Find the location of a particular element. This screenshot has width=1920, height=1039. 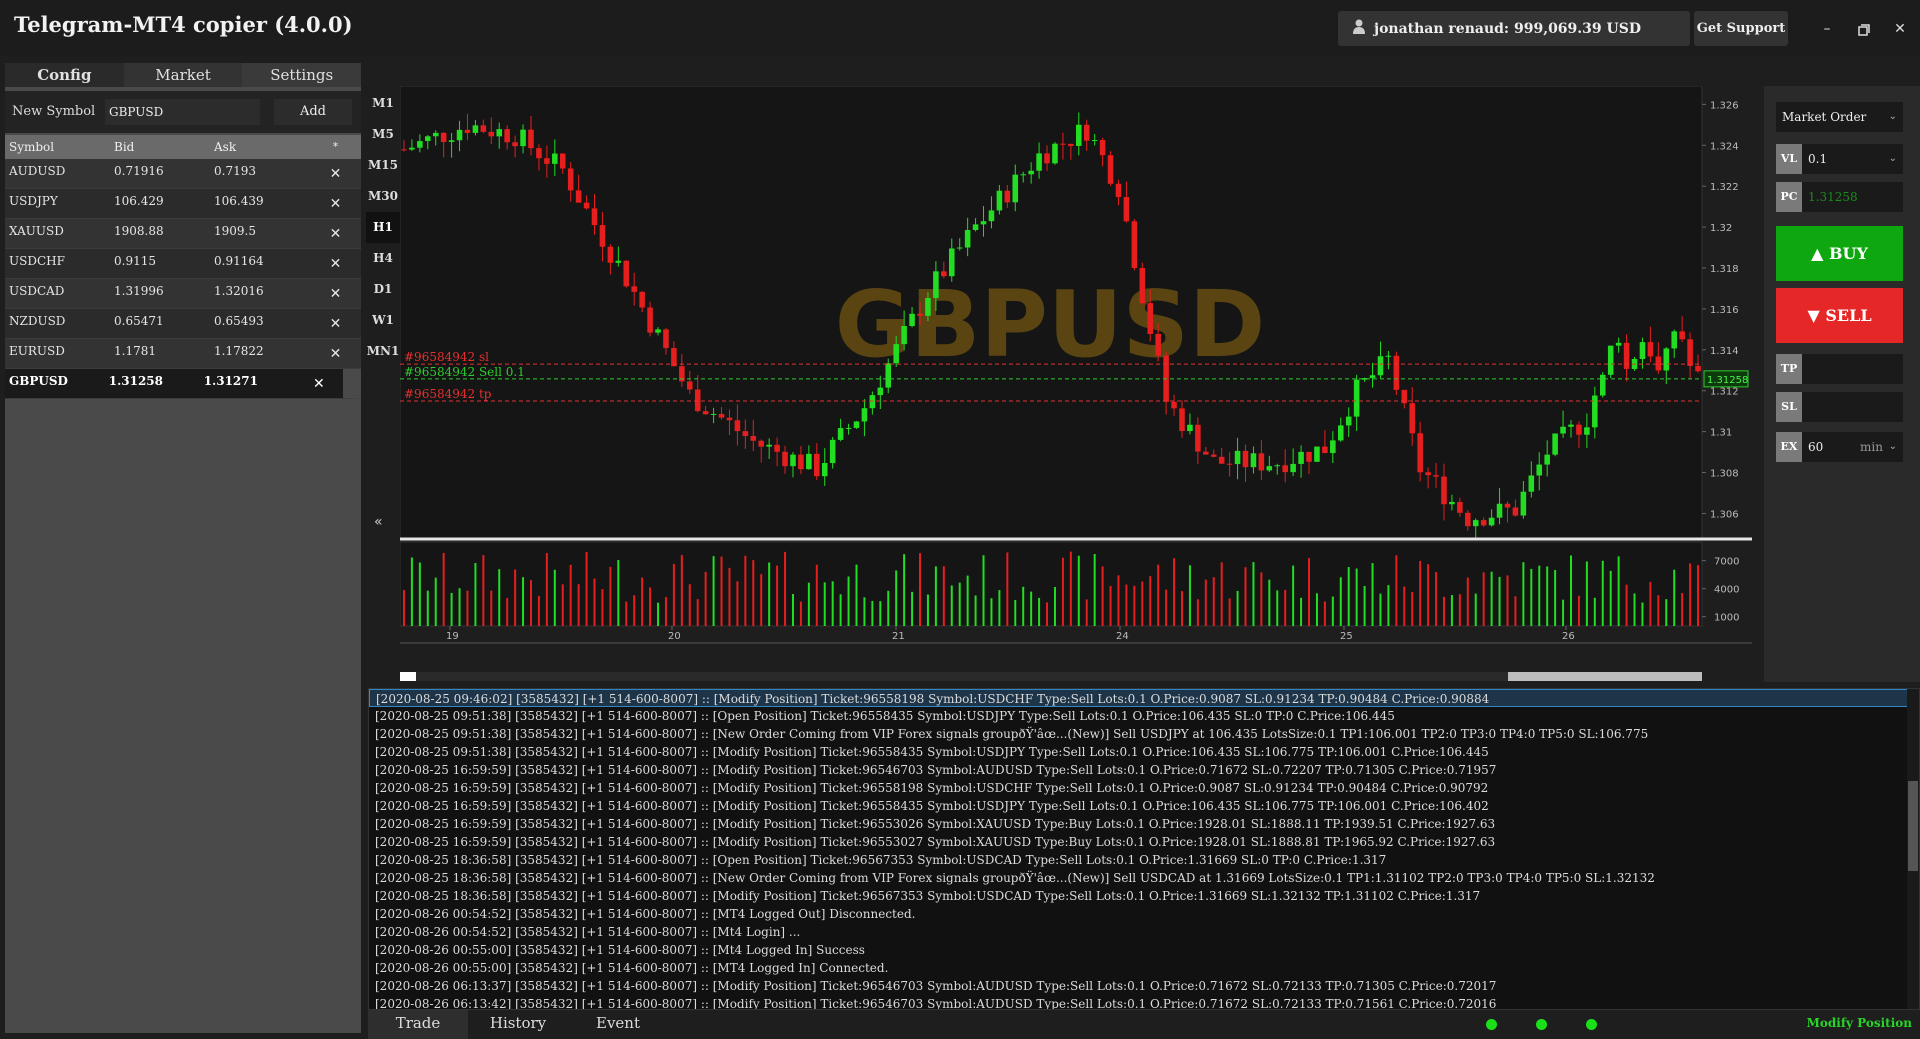

close-icon: ✕ is located at coordinates (1900, 29).